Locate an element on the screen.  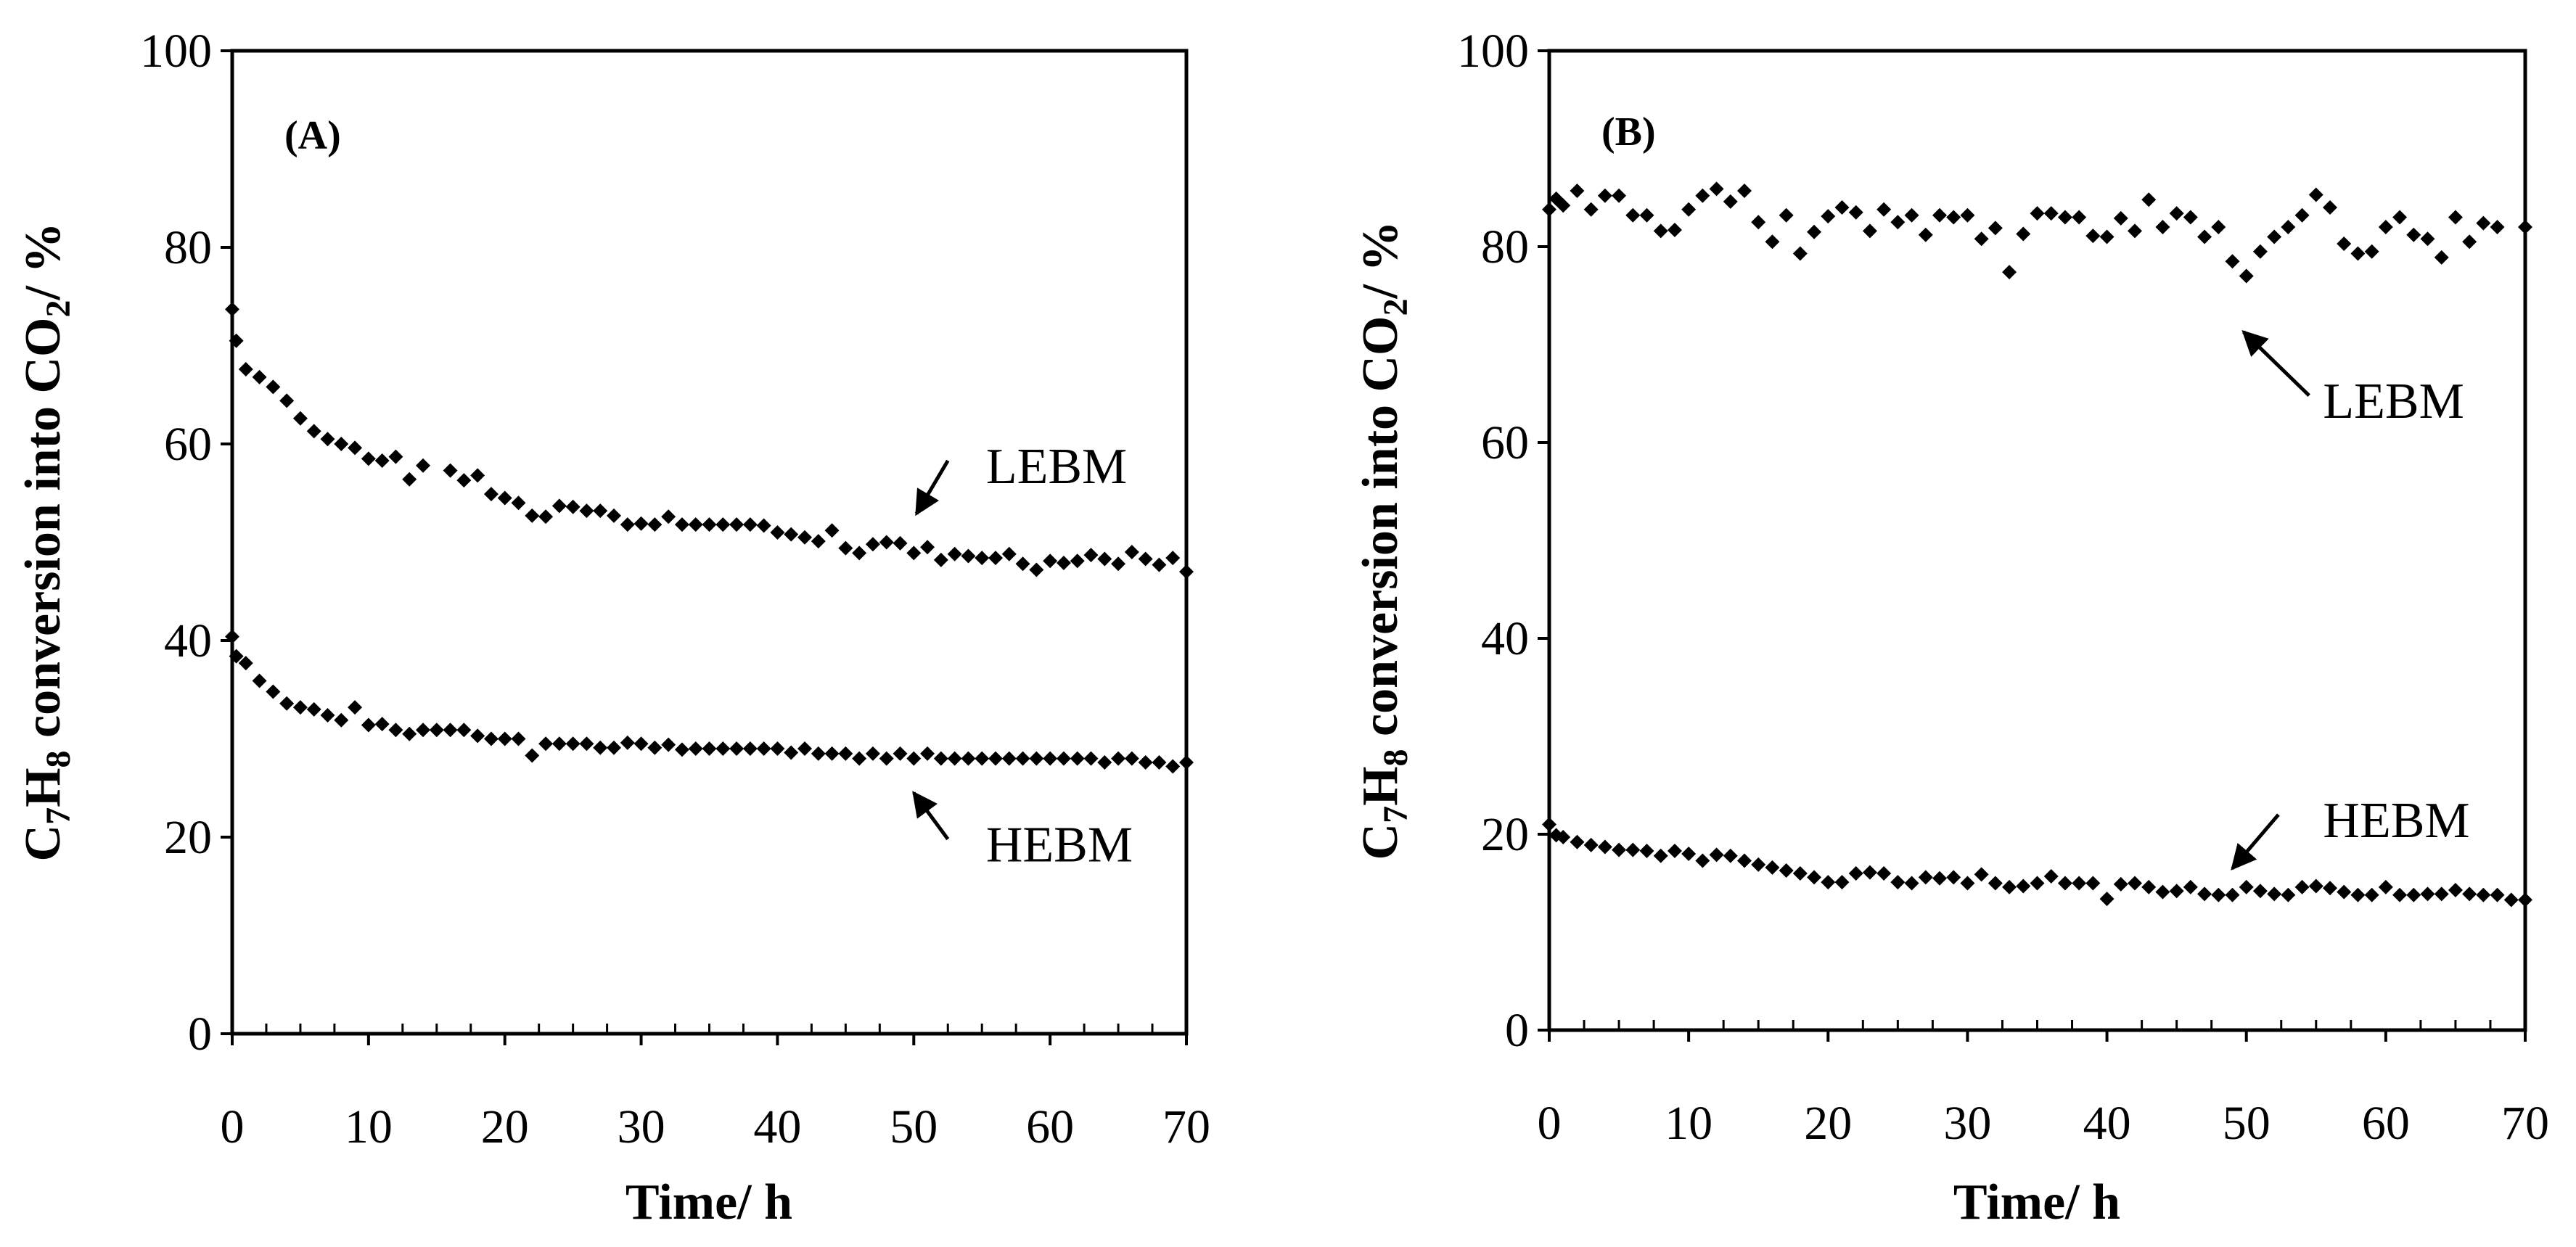
y-axis-title: C7H8 conversion into CO2/ % is located at coordinates (46, 542).